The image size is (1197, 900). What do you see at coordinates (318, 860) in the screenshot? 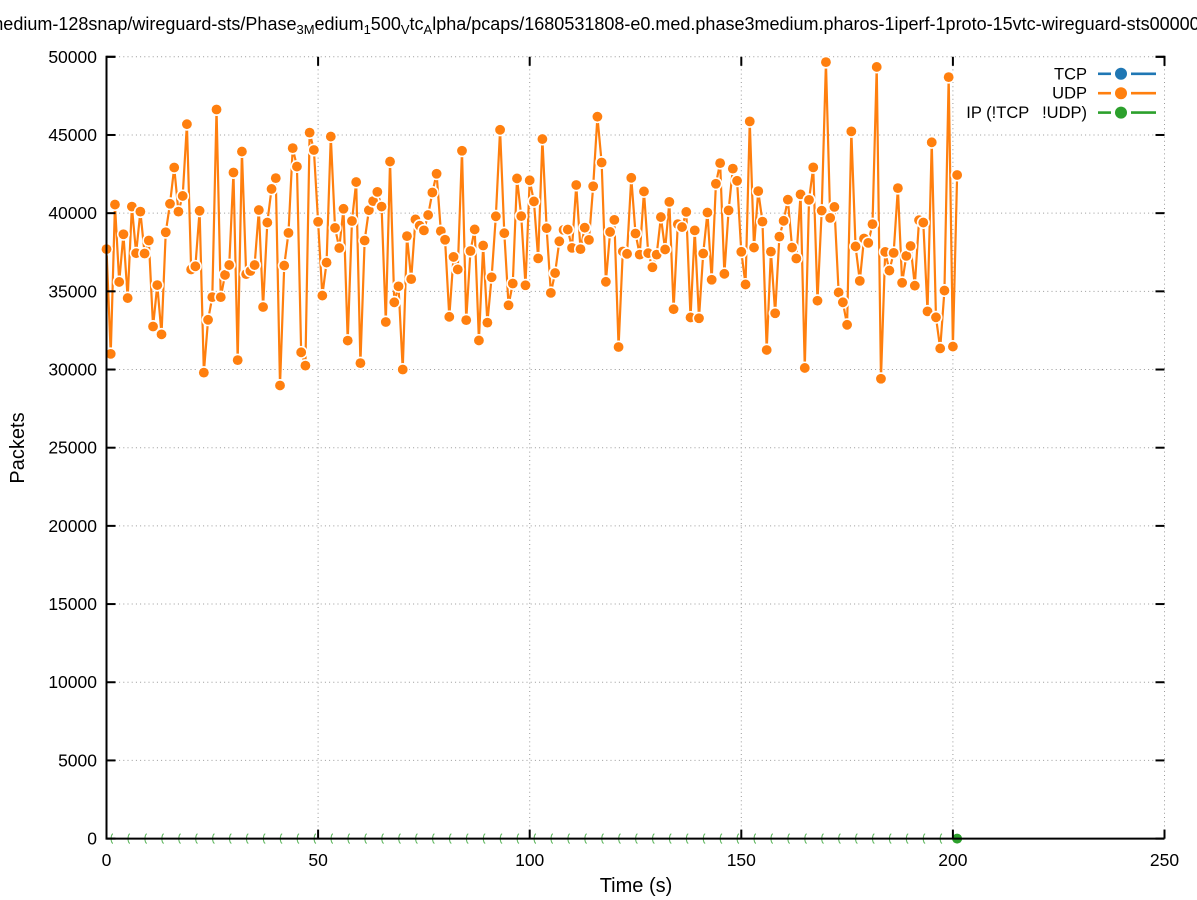
I see `svg-text: 50` at bounding box center [318, 860].